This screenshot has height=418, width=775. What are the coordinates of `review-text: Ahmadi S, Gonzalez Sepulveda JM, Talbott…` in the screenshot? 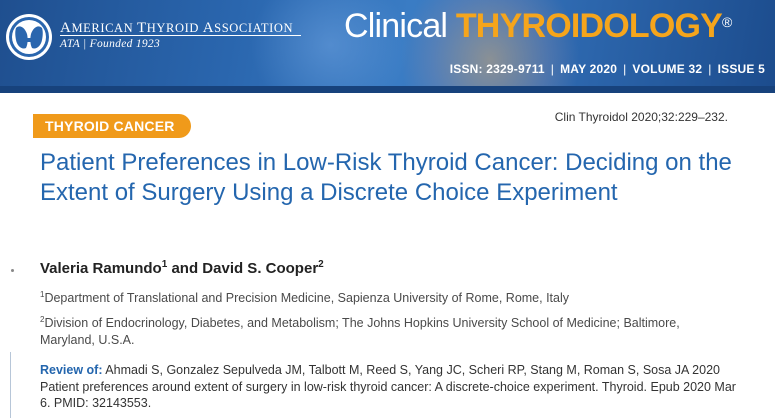 It's located at (388, 386).